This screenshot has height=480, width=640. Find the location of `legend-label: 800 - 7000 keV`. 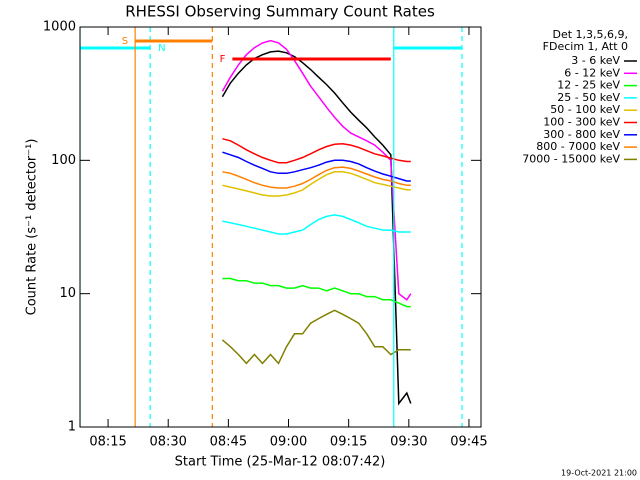

legend-label: 800 - 7000 keV is located at coordinates (578, 146).